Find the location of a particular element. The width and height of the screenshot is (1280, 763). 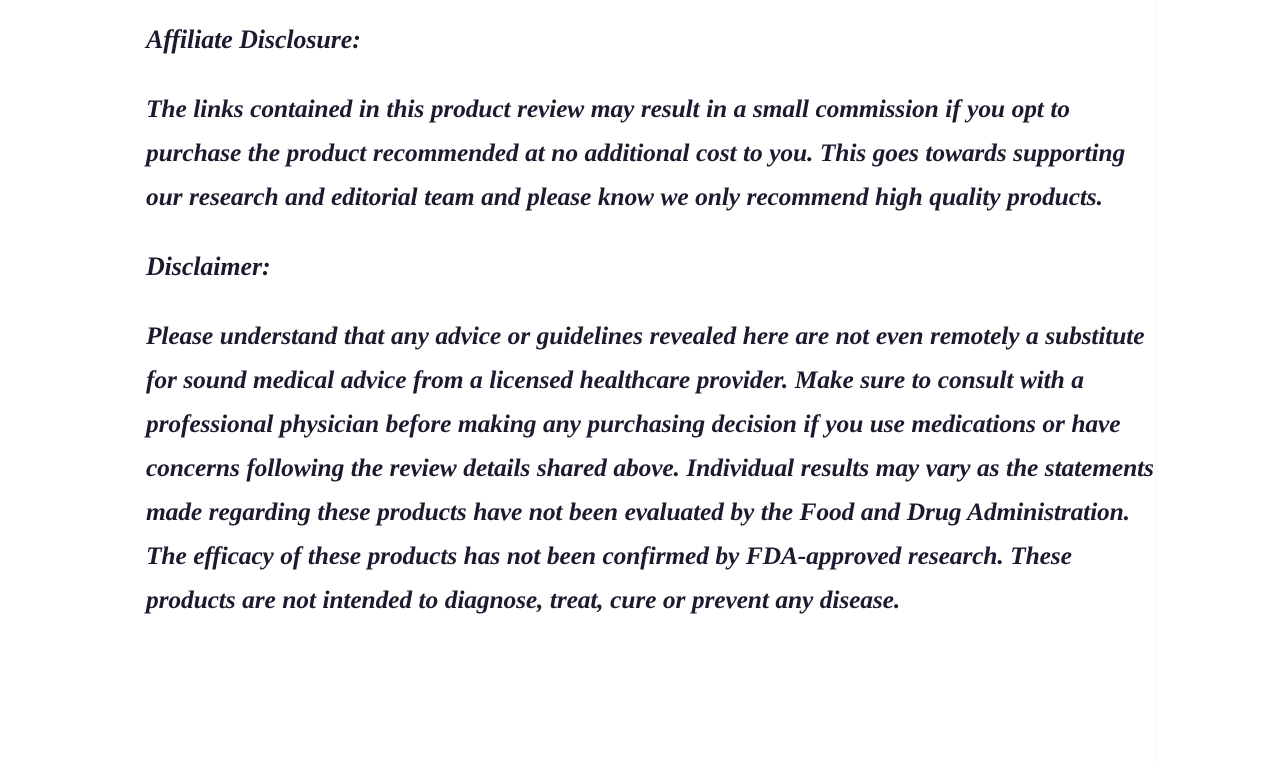

affiliate-disclosure-heading: Affiliate Disclosure: is located at coordinates (253, 39).